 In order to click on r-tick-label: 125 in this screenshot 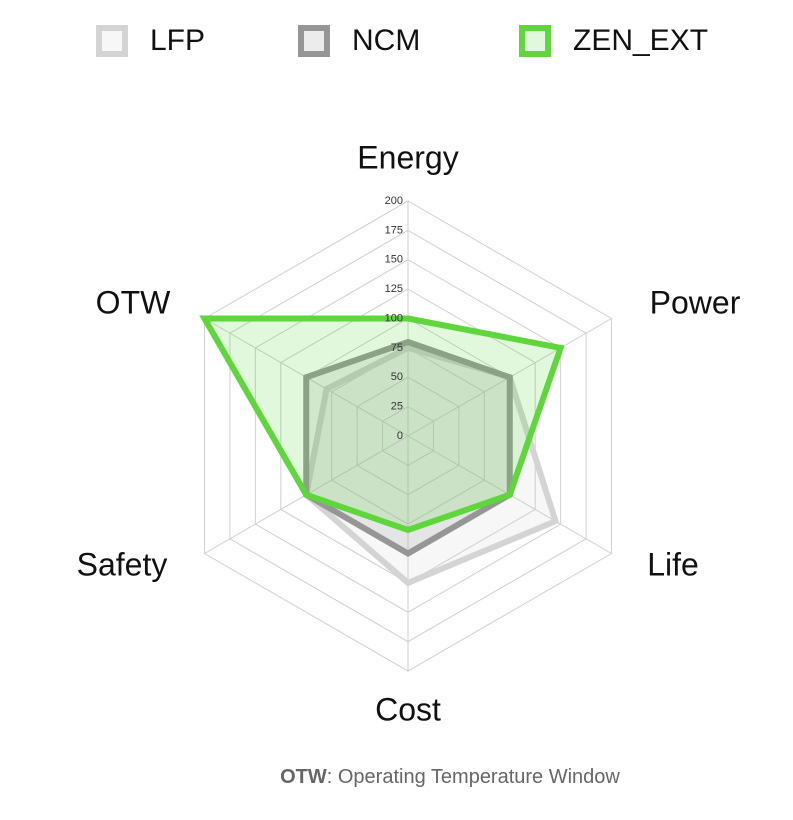, I will do `click(394, 289)`.